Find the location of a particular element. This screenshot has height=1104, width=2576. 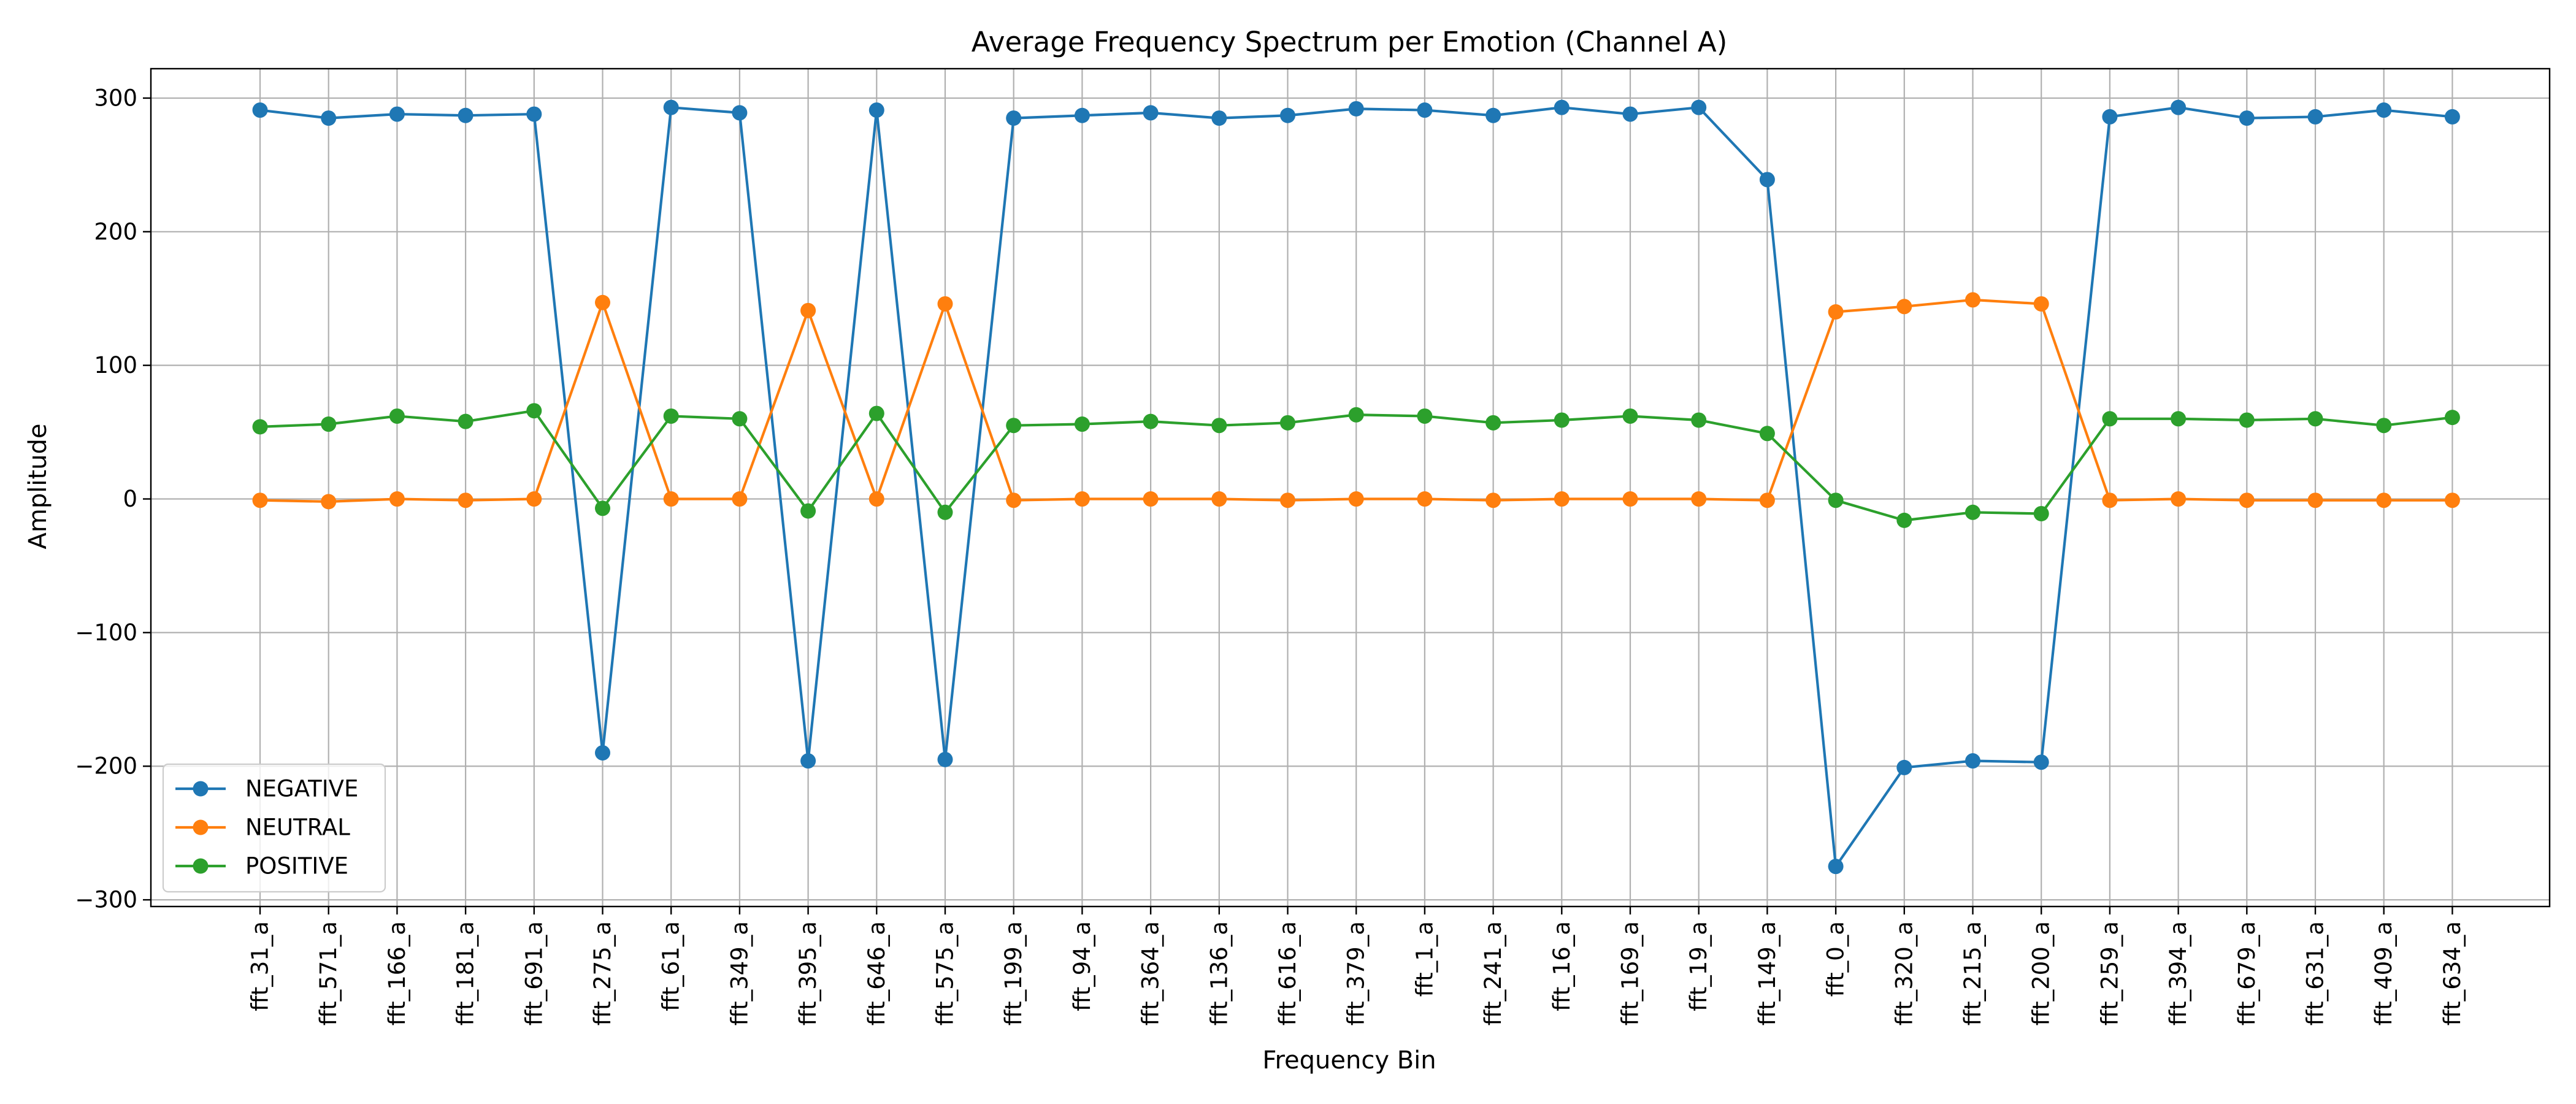

x-tick-label: fft_320_a is located at coordinates (1904, 973).